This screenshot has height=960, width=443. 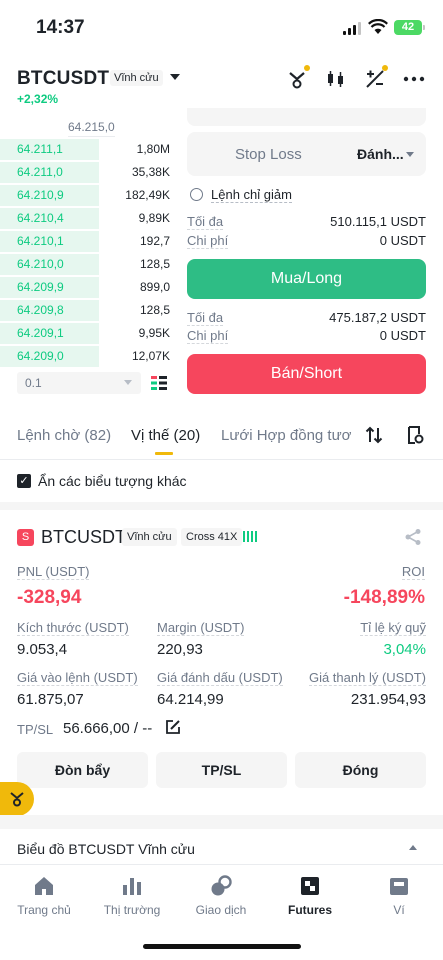 What do you see at coordinates (90, 172) in the screenshot?
I see `orderbook-row: 64.211,0 35,38K` at bounding box center [90, 172].